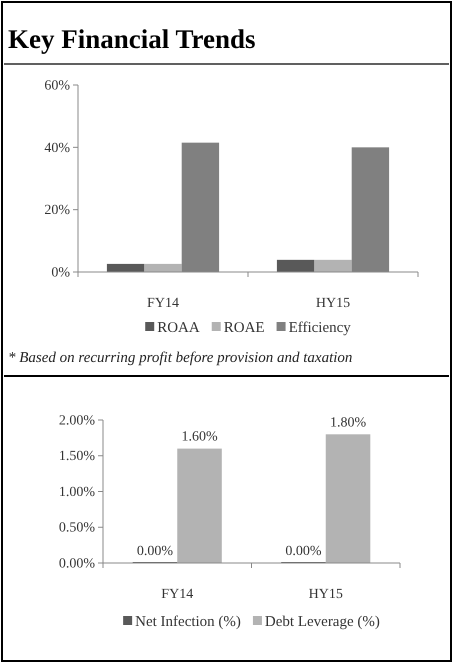 The image size is (453, 663). I want to click on legend-label: ROAE, so click(244, 328).